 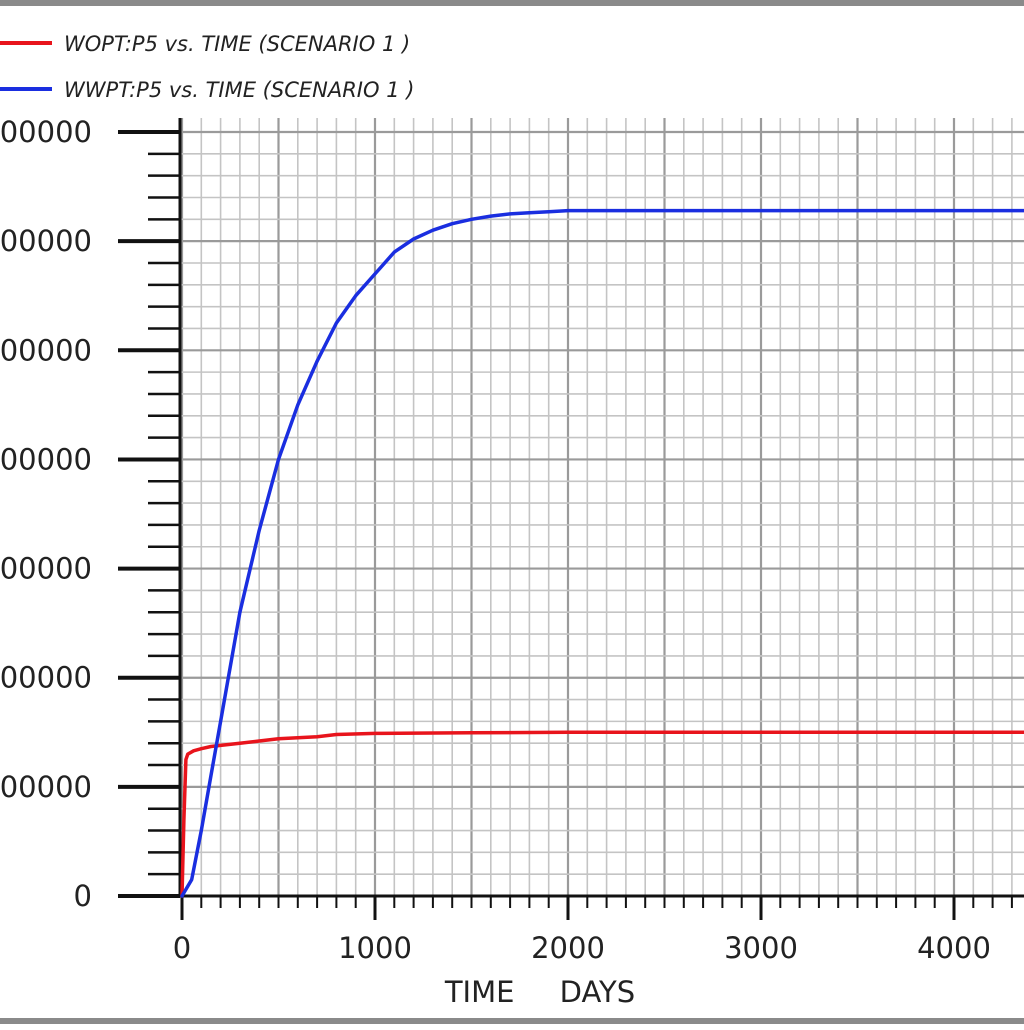 What do you see at coordinates (954, 948) in the screenshot?
I see `x-tick-label: 4000` at bounding box center [954, 948].